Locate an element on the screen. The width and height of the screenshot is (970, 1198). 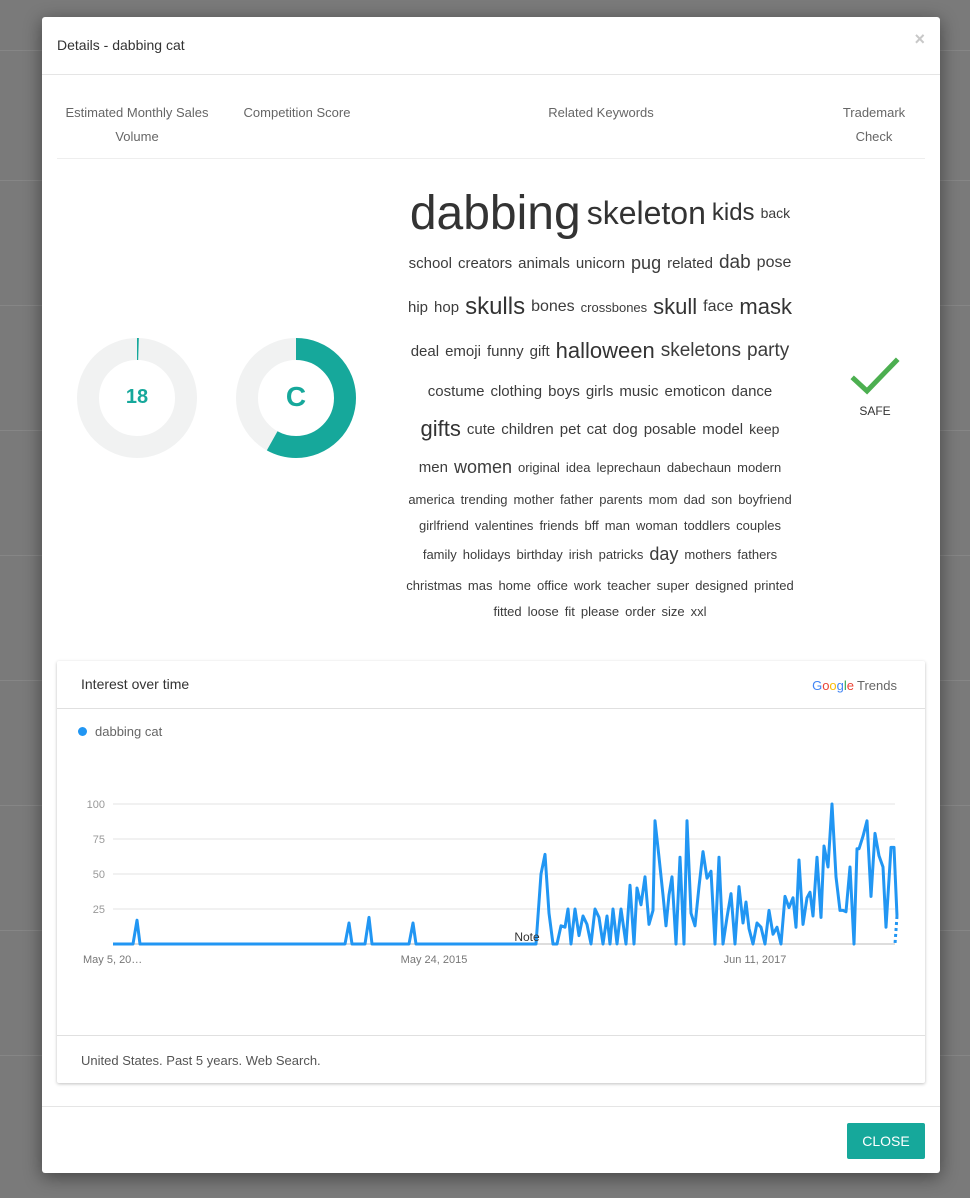
keyword-item: order is located at coordinates (640, 611).